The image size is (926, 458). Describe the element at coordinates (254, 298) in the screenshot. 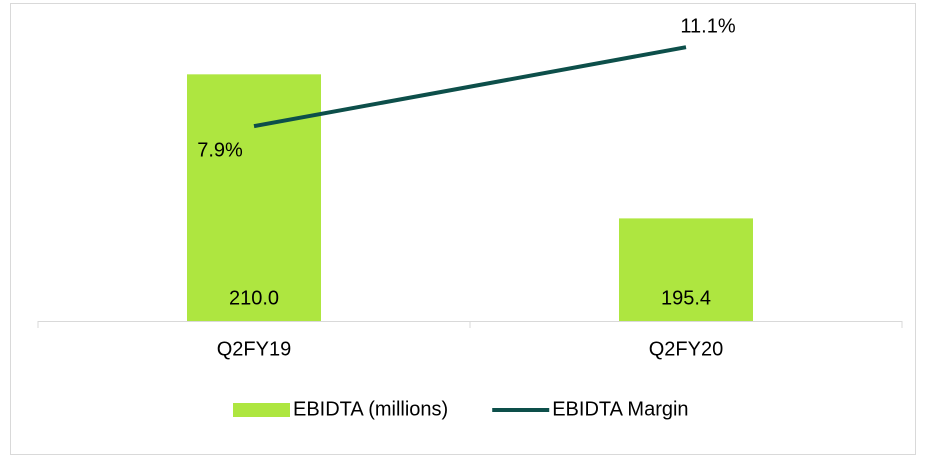

I see `bar-value-label: 210.0` at that location.